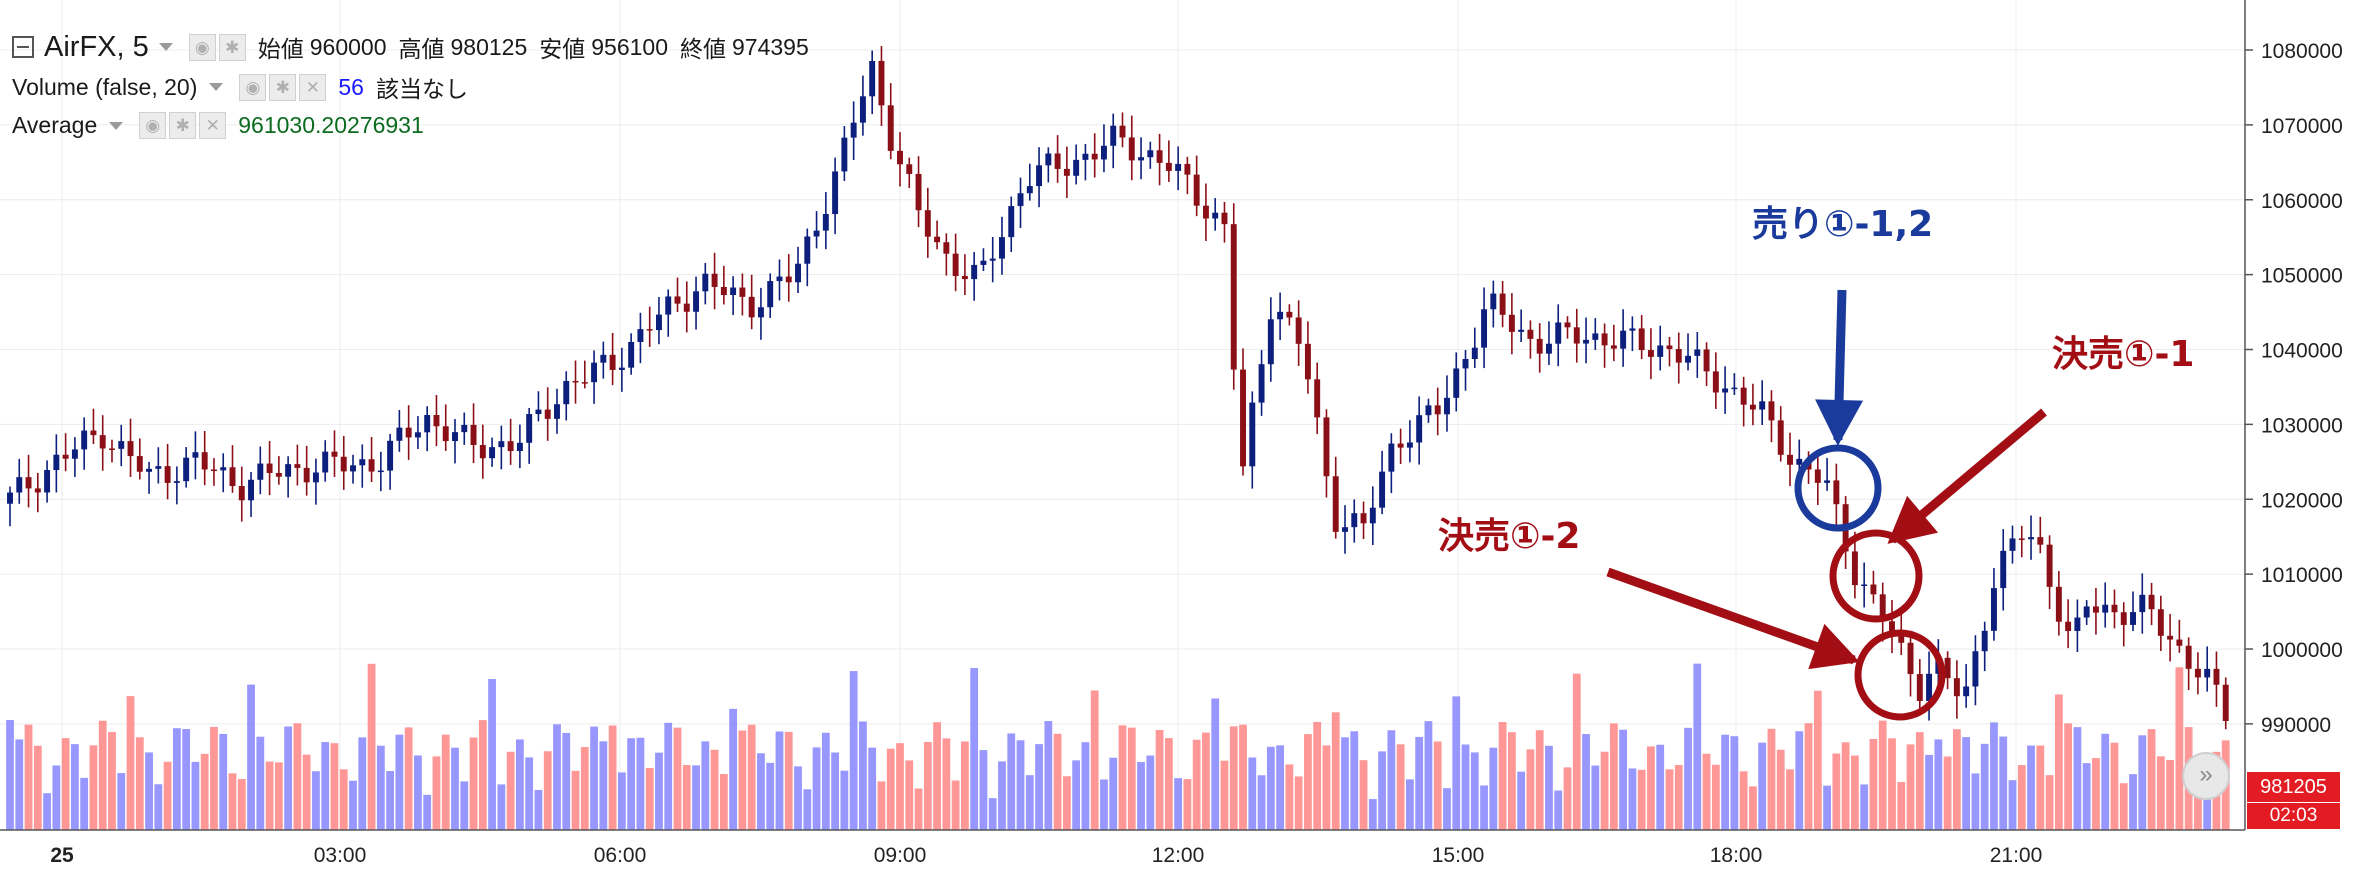 The height and width of the screenshot is (881, 2360). Describe the element at coordinates (2296, 725) in the screenshot. I see `price-axis-label: 990000` at that location.